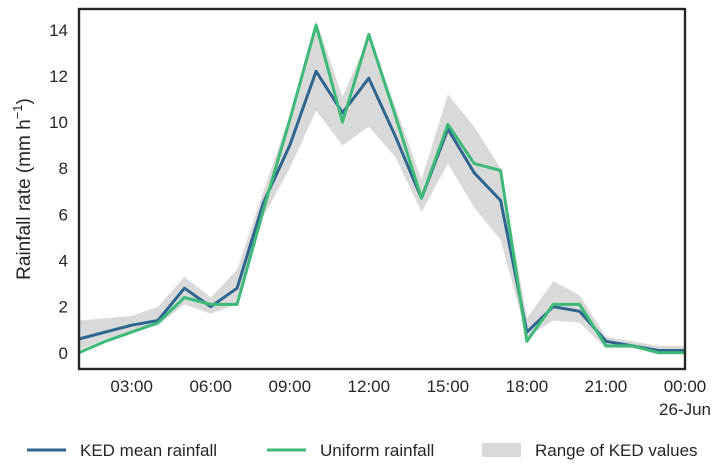 This screenshot has height=464, width=713. I want to click on legend-item-ked-mean-rainfall: KED mean rainfall, so click(122, 450).